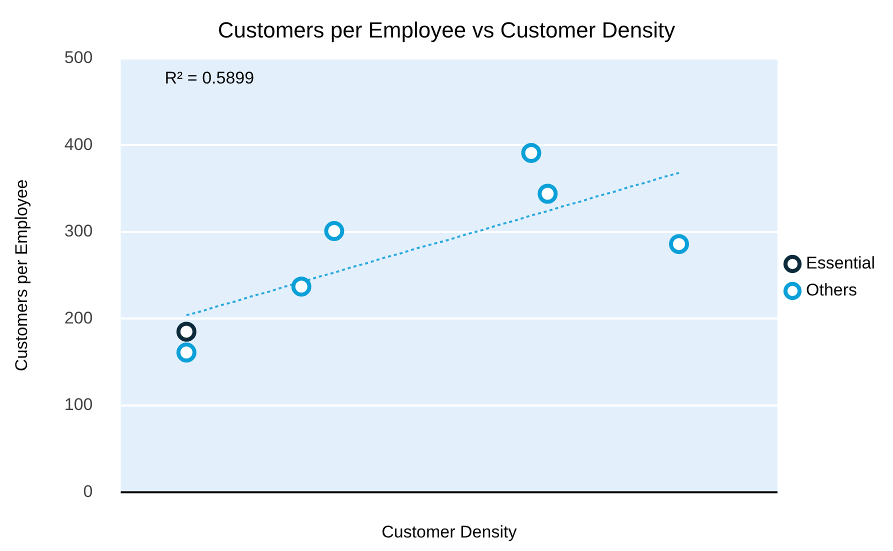  I want to click on line-series, so click(432, 244).